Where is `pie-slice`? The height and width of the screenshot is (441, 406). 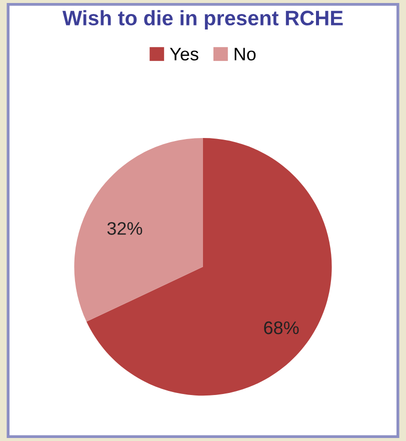 pie-slice is located at coordinates (138, 230).